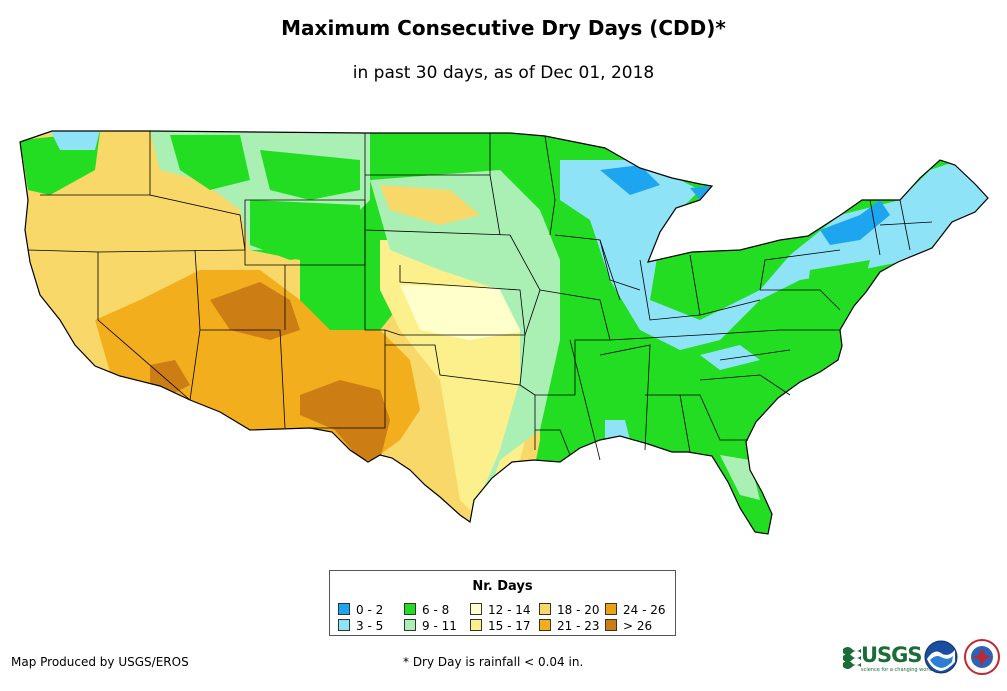 The image size is (1007, 691). I want to click on legend-item: 12 - 14, so click(500, 609).